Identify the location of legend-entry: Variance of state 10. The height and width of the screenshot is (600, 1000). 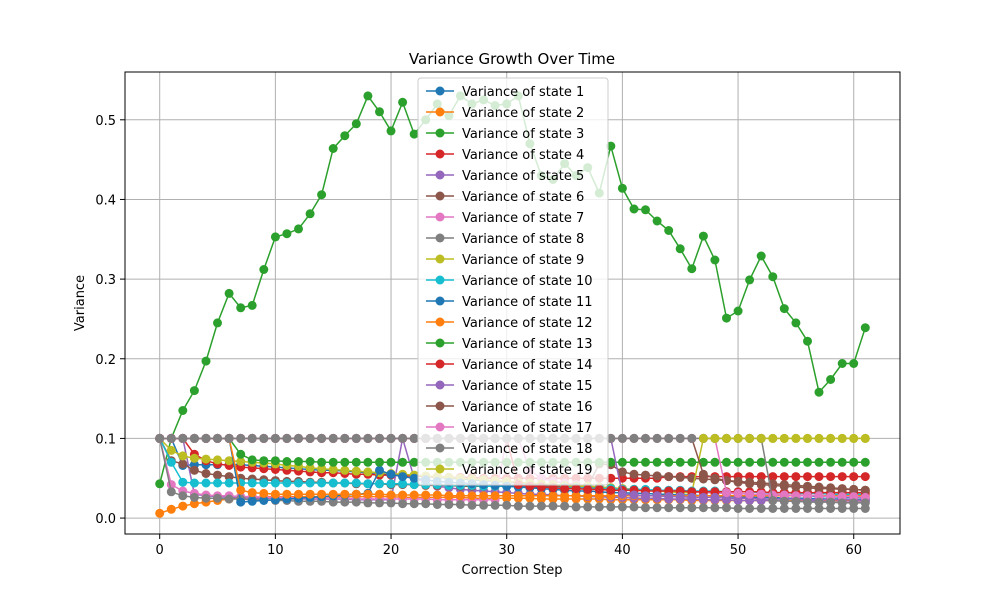
(509, 281).